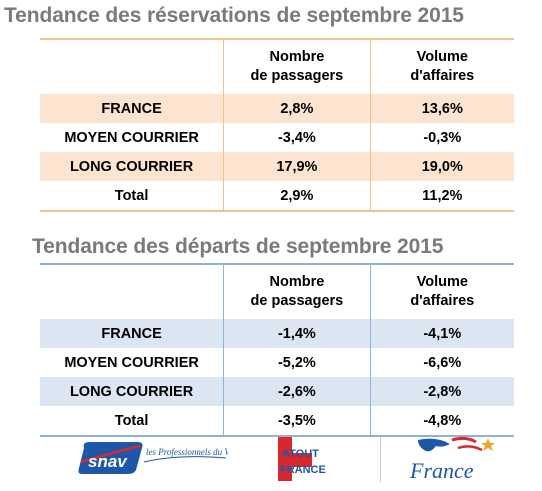  What do you see at coordinates (380, 459) in the screenshot?
I see `logo-divider` at bounding box center [380, 459].